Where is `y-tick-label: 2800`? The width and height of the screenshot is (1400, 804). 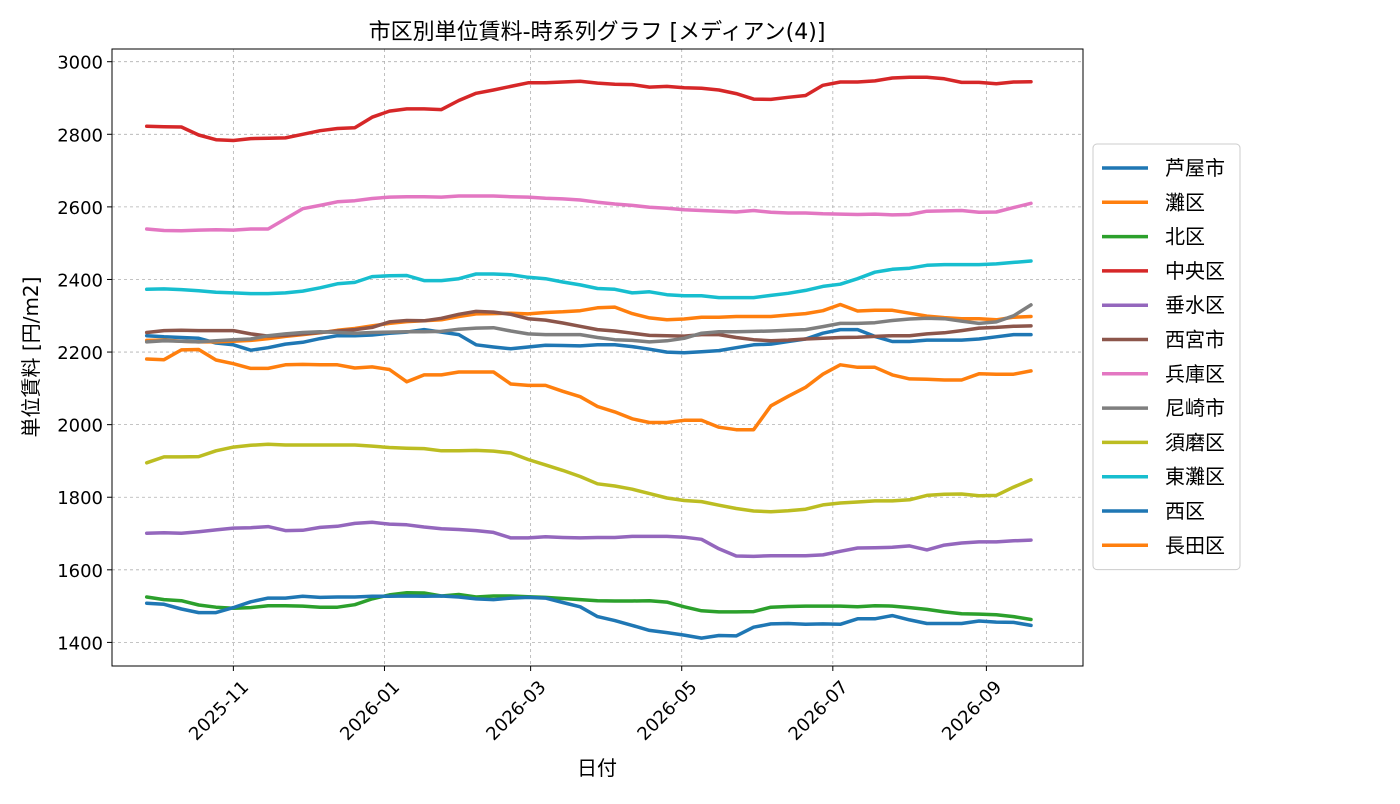
y-tick-label: 2800 is located at coordinates (80, 135).